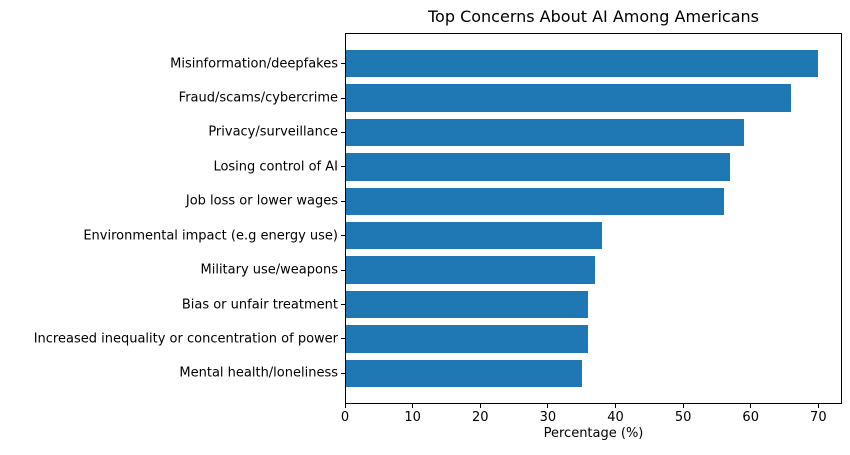  What do you see at coordinates (593, 16) in the screenshot?
I see `chart-title: Top Concerns About AI Among Americans` at bounding box center [593, 16].